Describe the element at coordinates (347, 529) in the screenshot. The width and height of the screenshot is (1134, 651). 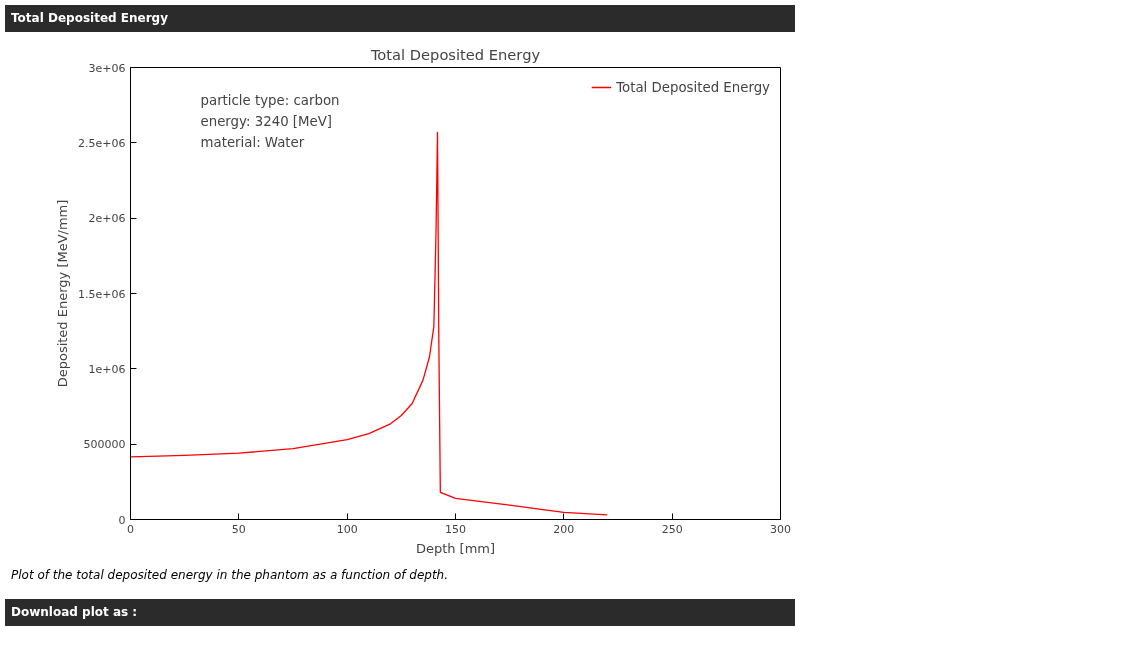
I see `x-tick-label: 100` at that location.